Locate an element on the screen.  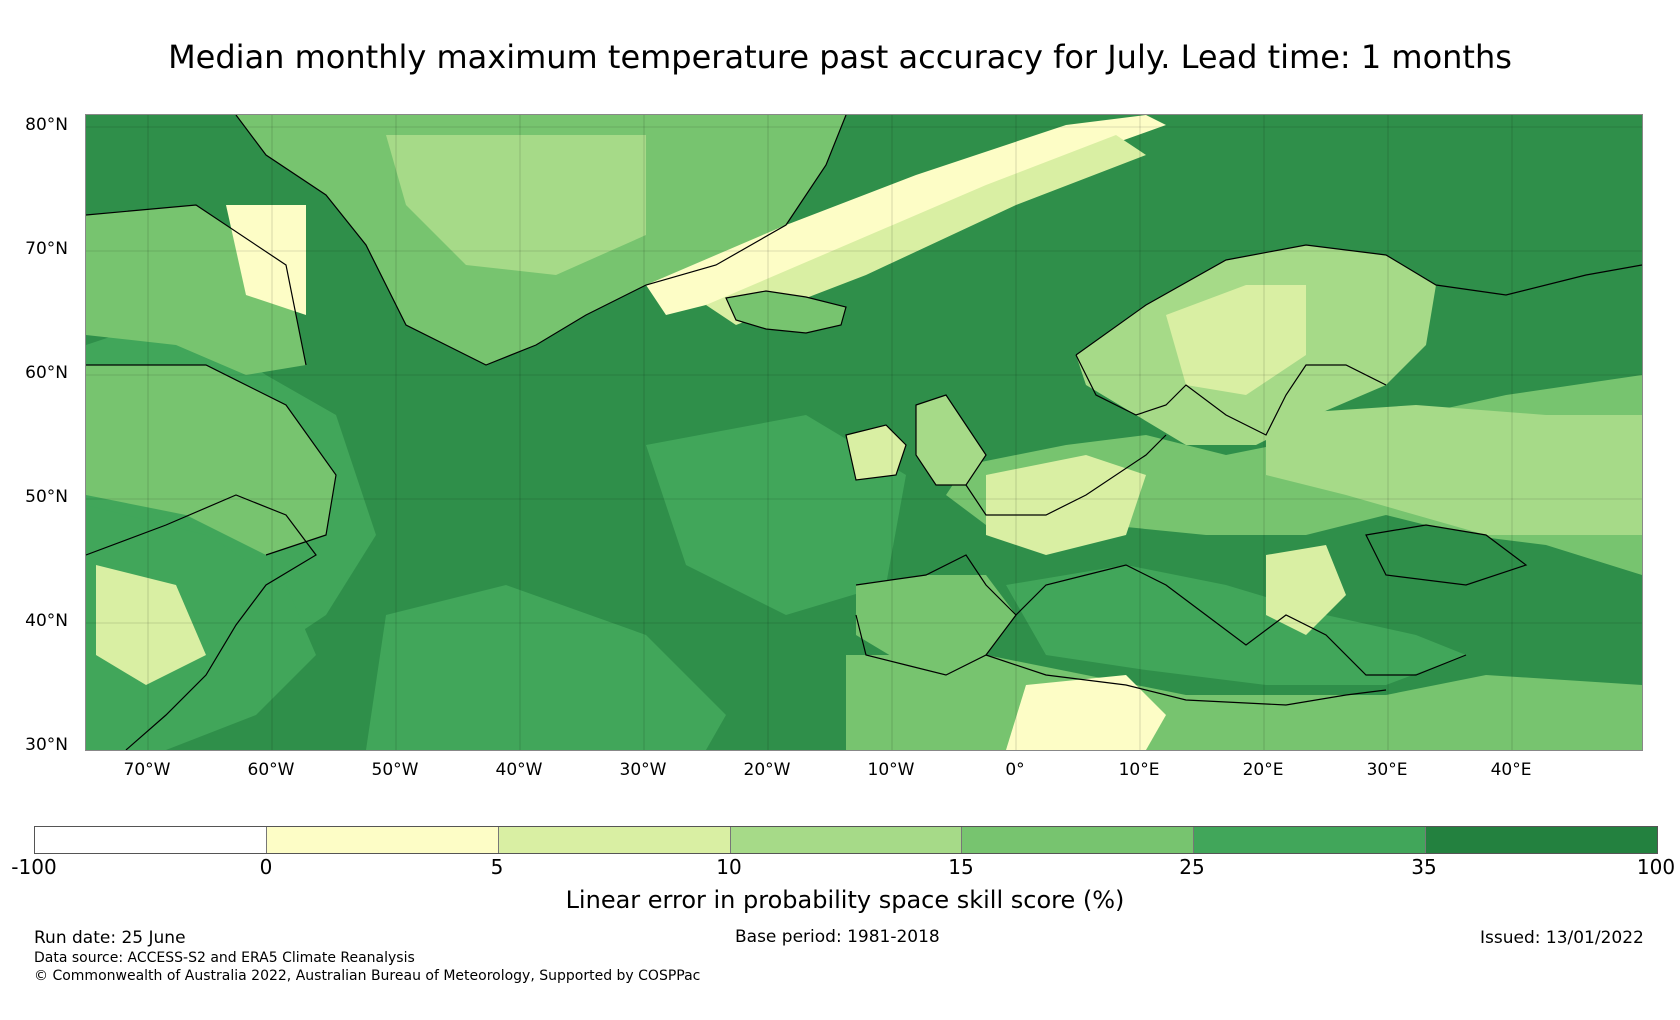
lon-label-70w: 70°W is located at coordinates (147, 770).